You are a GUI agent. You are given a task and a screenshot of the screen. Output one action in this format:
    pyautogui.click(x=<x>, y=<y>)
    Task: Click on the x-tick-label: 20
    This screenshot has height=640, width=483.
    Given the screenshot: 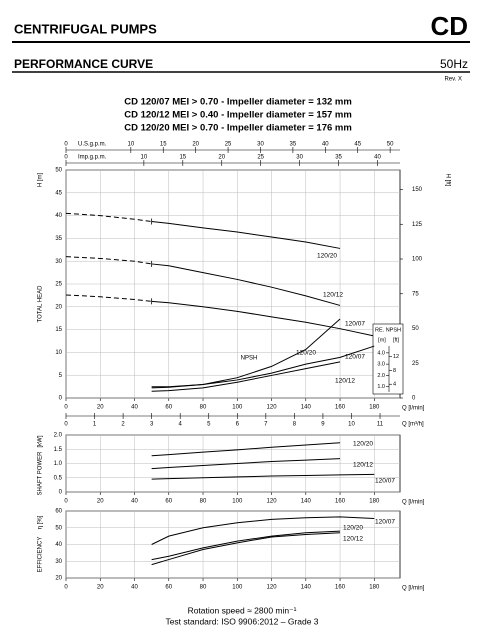 What is the action you would take?
    pyautogui.click(x=100, y=408)
    